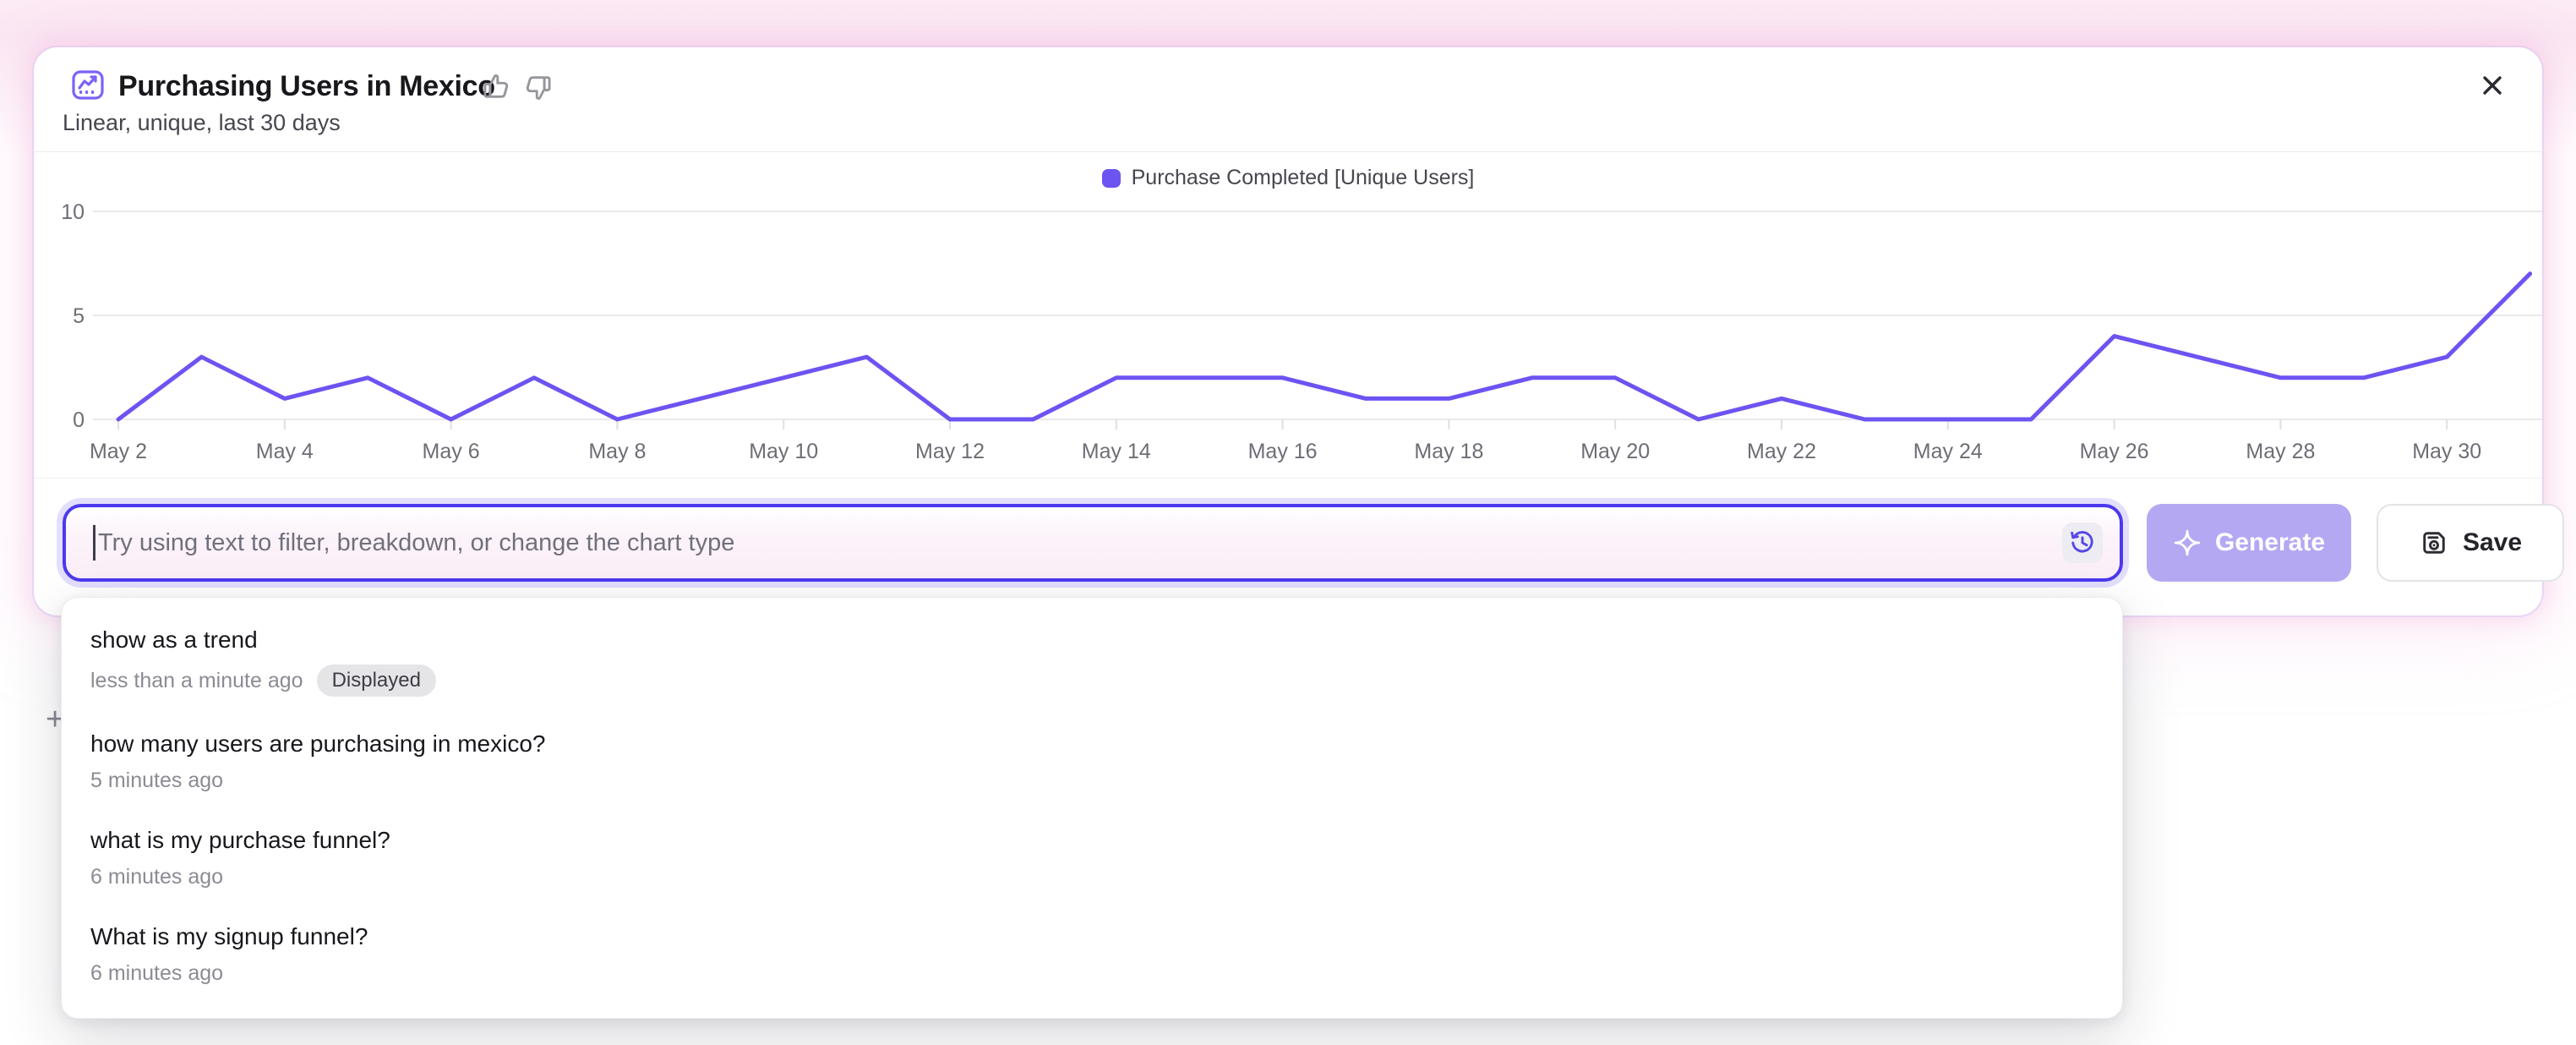 Image resolution: width=2576 pixels, height=1045 pixels. What do you see at coordinates (55, 719) in the screenshot?
I see `add-button-partial: +` at bounding box center [55, 719].